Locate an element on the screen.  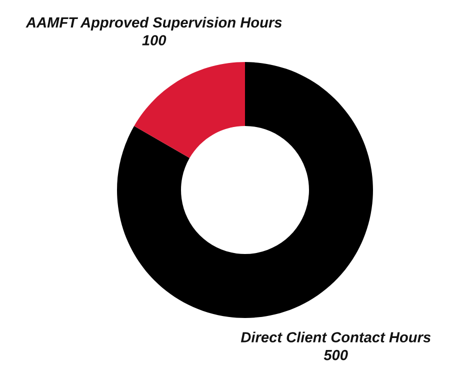
data-label: 500 is located at coordinates (336, 355).